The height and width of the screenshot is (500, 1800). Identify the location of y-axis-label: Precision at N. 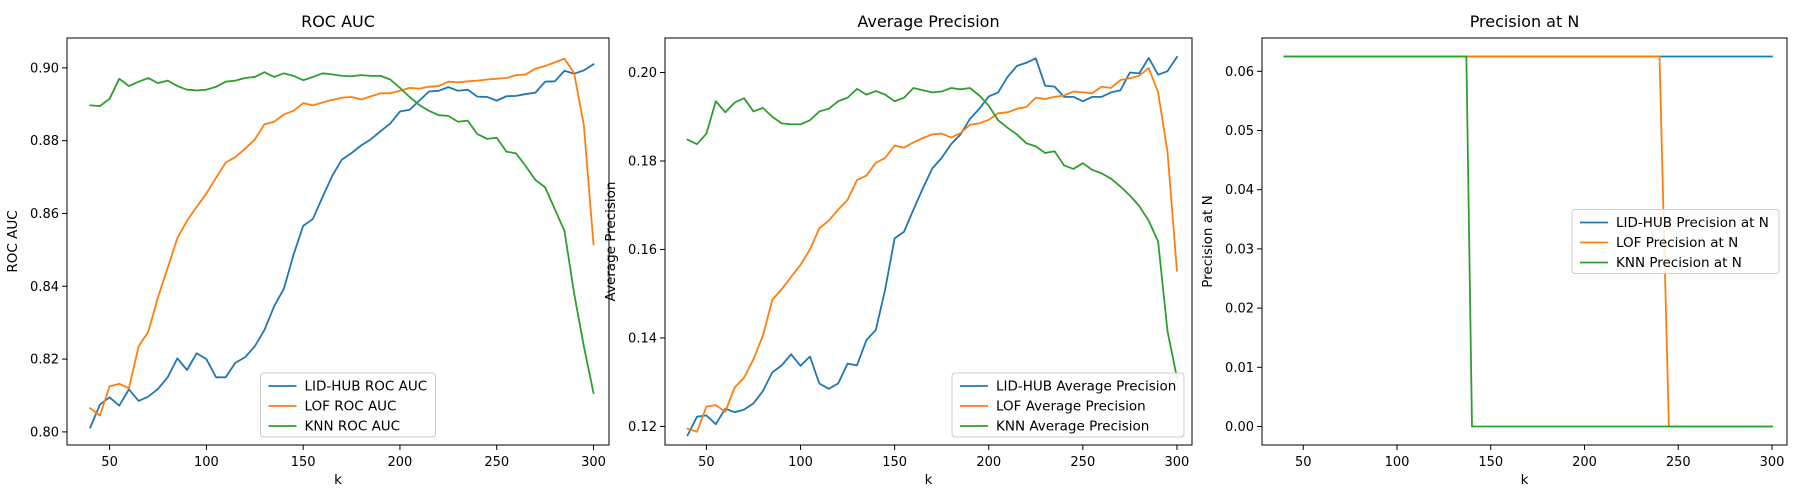
(1208, 241).